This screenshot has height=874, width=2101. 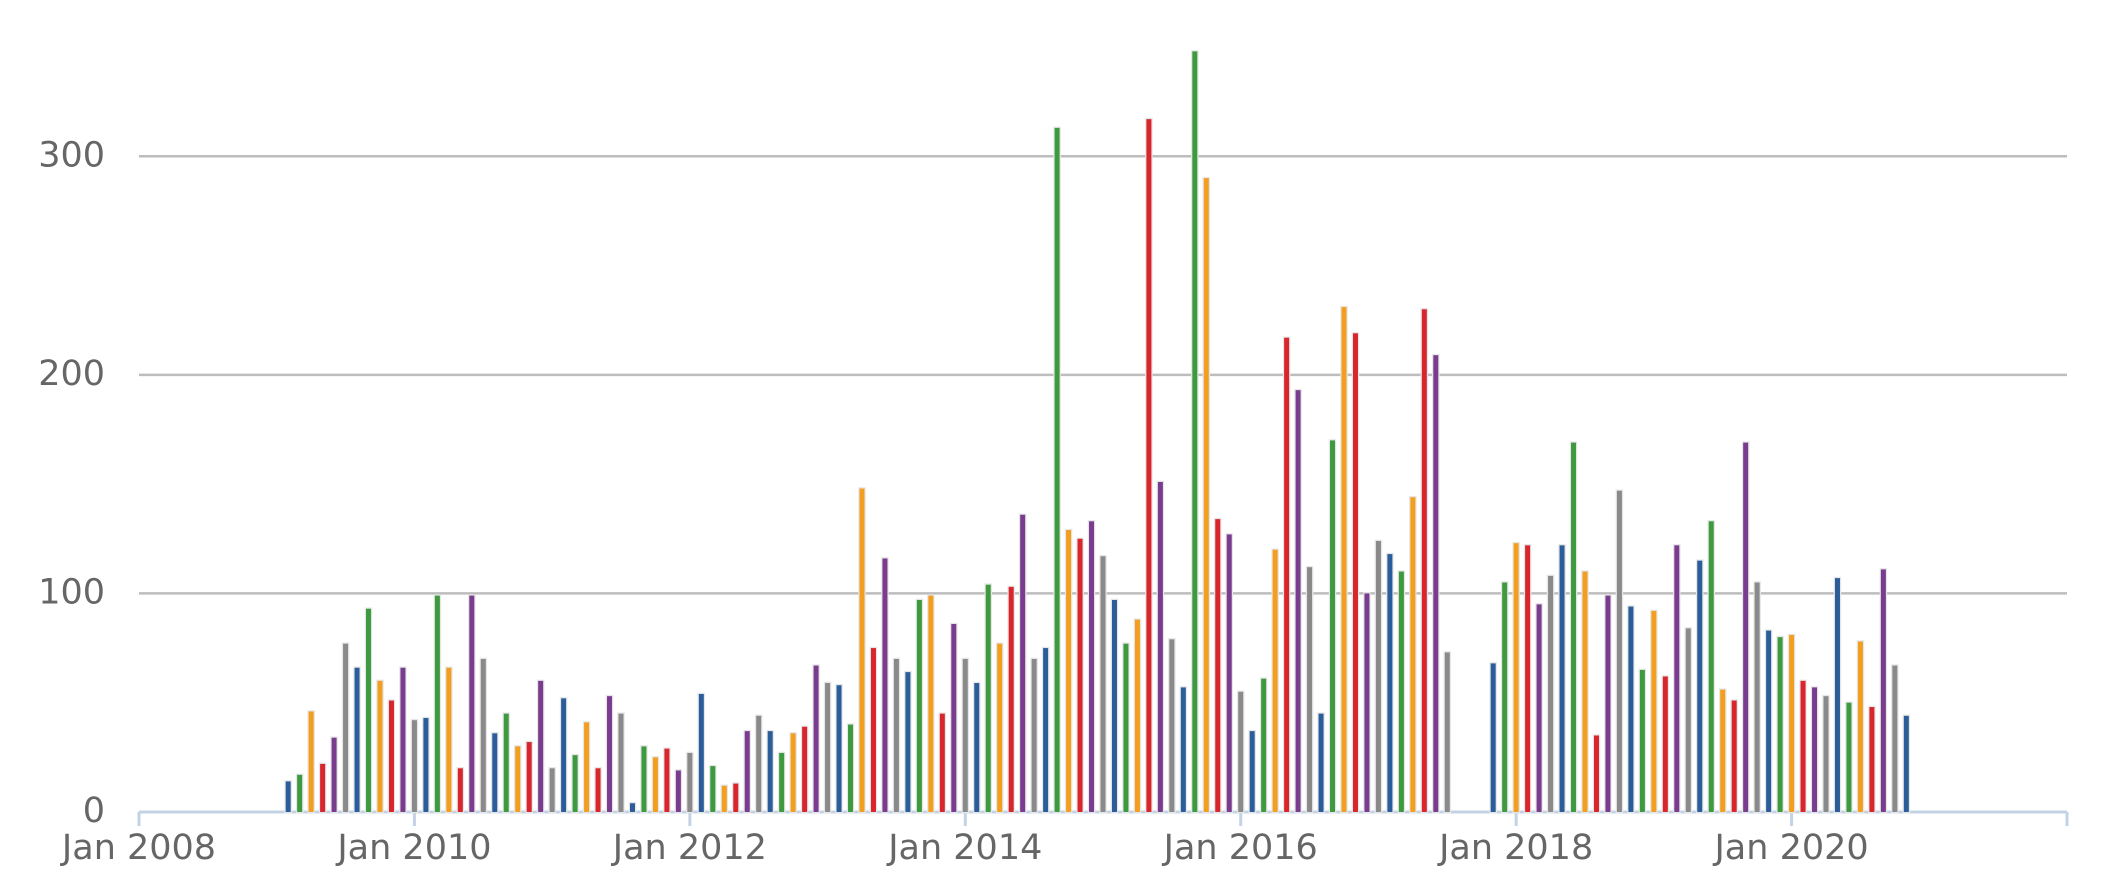 What do you see at coordinates (1790, 848) in the screenshot?
I see `x-tick-label: Jan 2020` at bounding box center [1790, 848].